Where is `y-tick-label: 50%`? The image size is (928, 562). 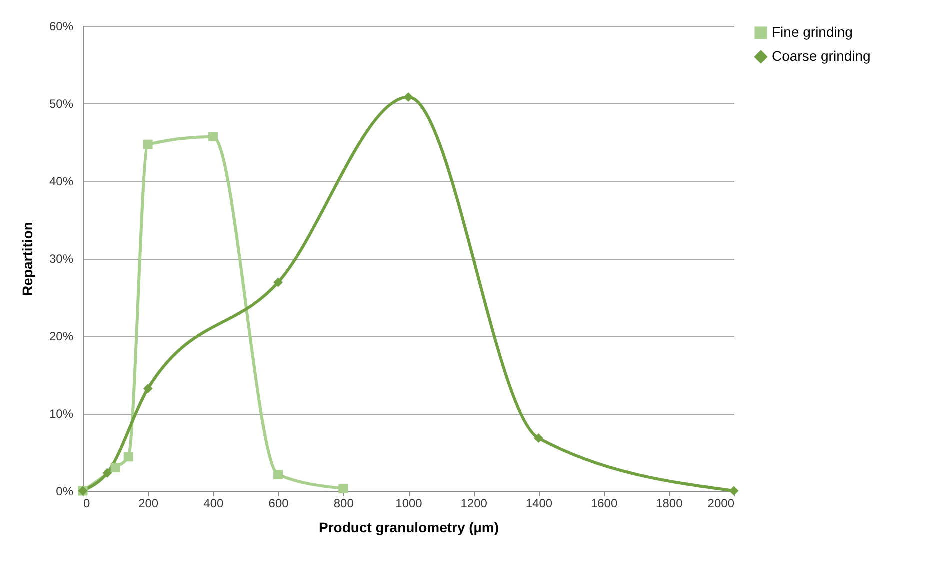 y-tick-label: 50% is located at coordinates (61, 104).